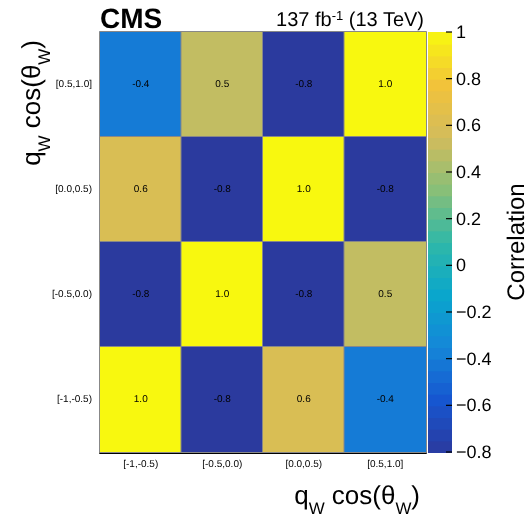 This screenshot has height=526, width=532. What do you see at coordinates (350, 20) in the screenshot?
I see `chart-subtitle: 137 fb$^{-1}$ (13 TeV)` at bounding box center [350, 20].